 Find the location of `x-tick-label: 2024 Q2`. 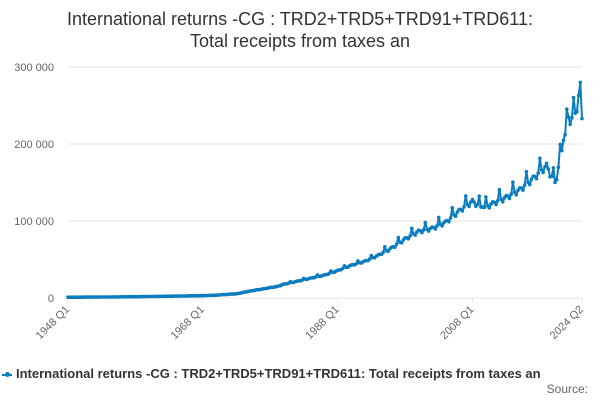

x-tick-label: 2024 Q2 is located at coordinates (567, 323).